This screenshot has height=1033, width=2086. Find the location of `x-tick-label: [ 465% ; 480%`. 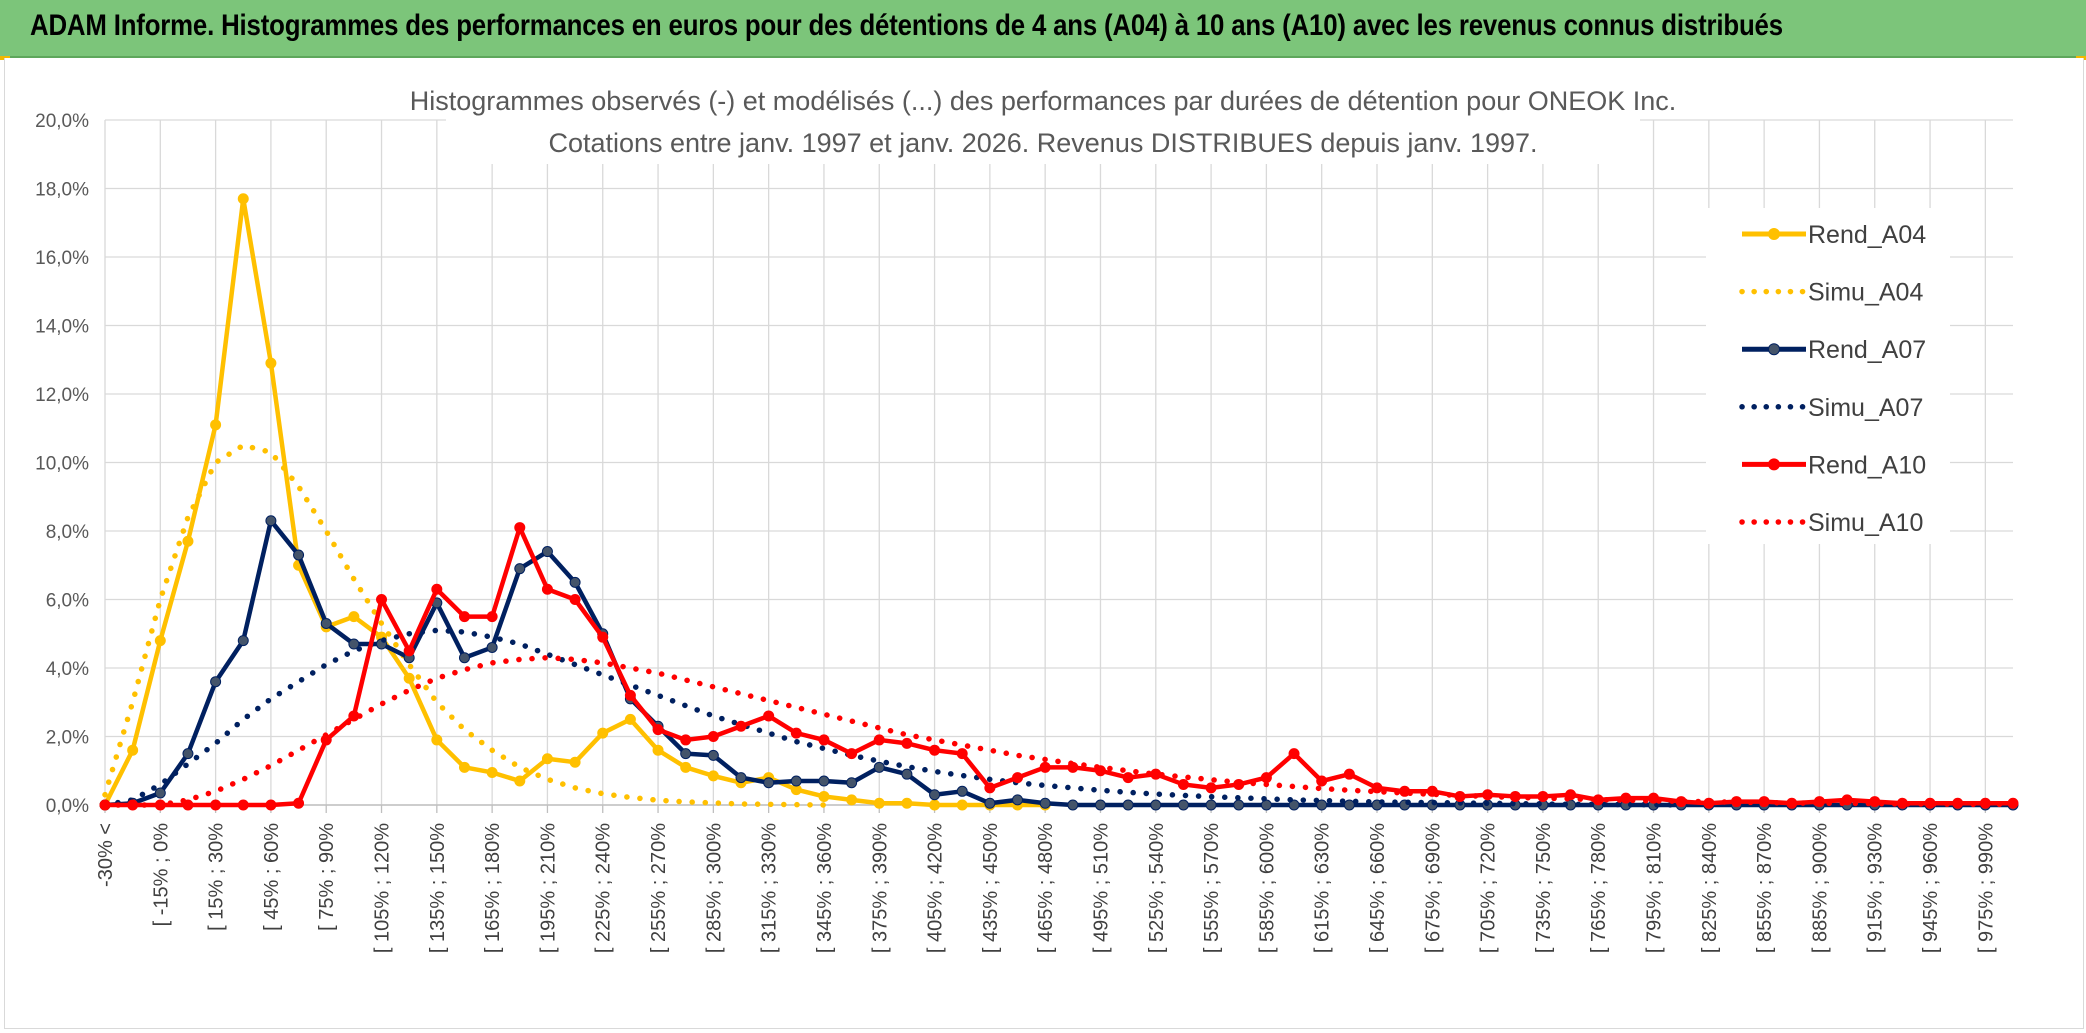

x-tick-label: [ 465% ; 480% is located at coordinates (1046, 888).